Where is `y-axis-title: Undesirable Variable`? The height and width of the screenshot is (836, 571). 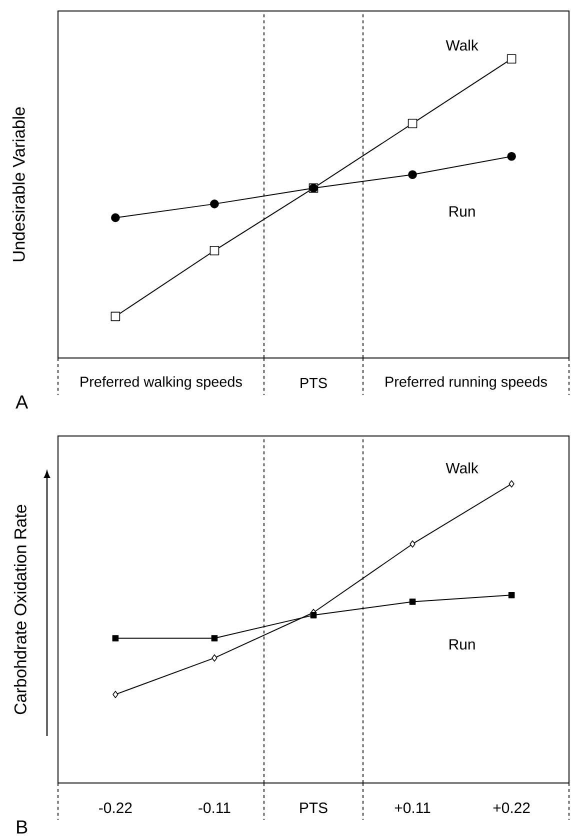
y-axis-title: Undesirable Variable is located at coordinates (18, 184).